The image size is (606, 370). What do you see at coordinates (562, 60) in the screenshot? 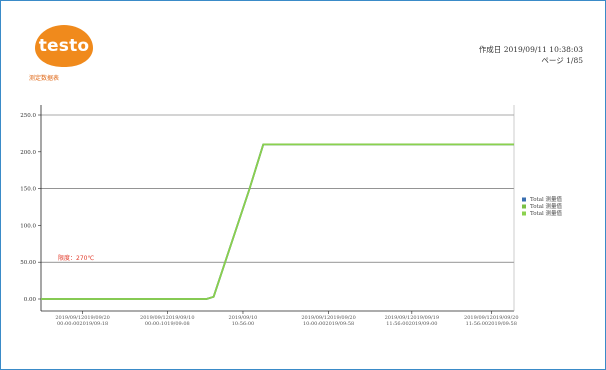
I see `page-number: ページ 1/85` at bounding box center [562, 60].